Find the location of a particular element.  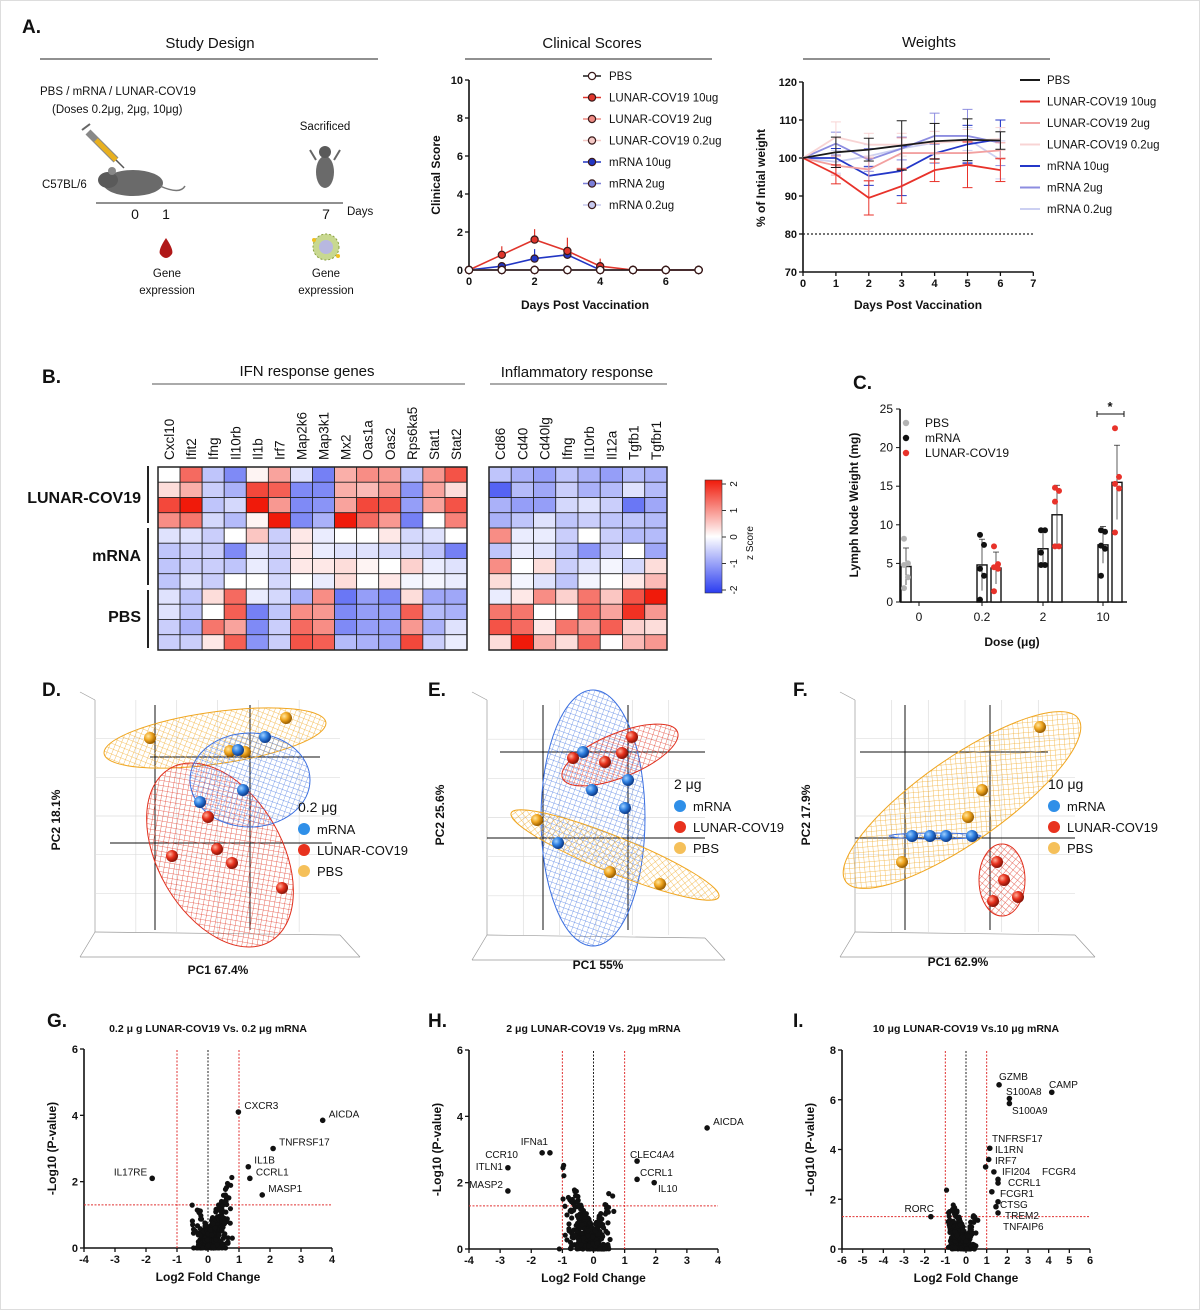

y-tick-label: 4 is located at coordinates (460, 195).